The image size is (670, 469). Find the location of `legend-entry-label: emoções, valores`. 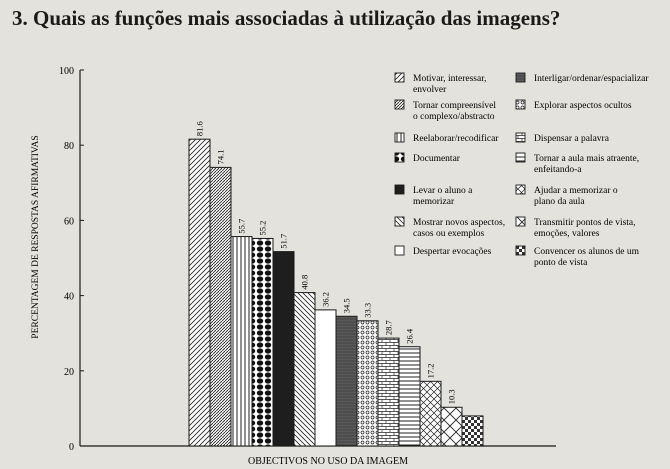

legend-entry-label: emoções, valores is located at coordinates (567, 234).